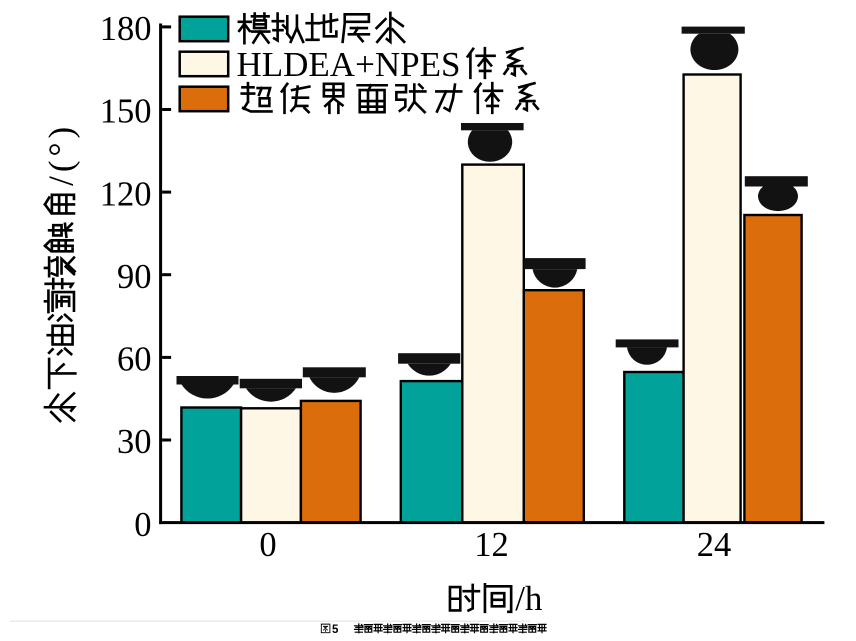 The width and height of the screenshot is (856, 641). I want to click on svg-text: 90, so click(134, 277).